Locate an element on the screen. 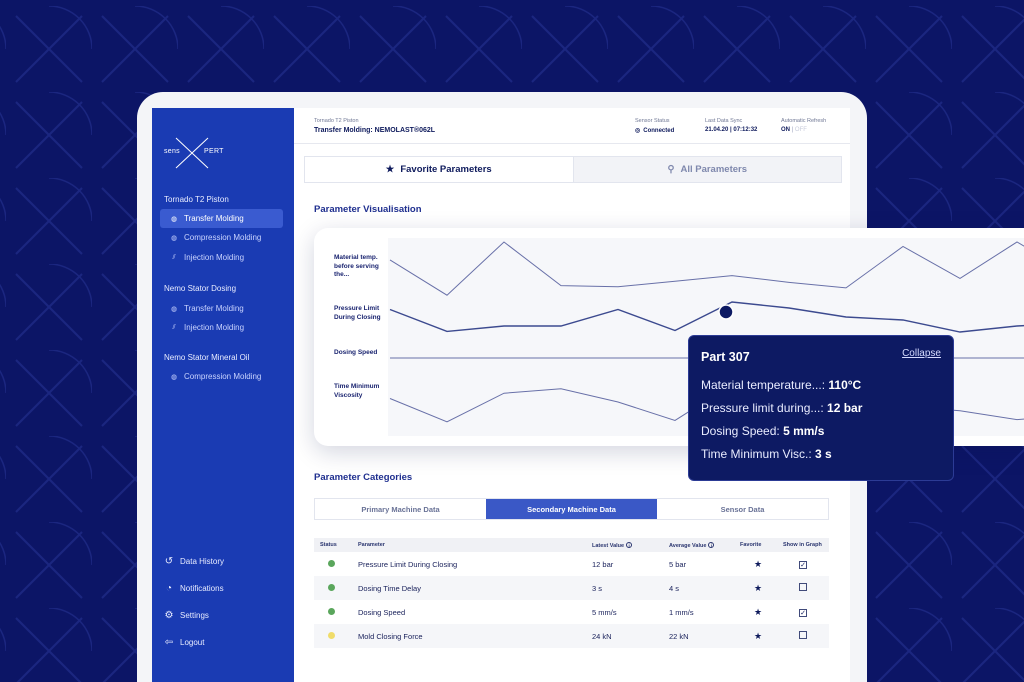 This screenshot has height=682, width=1024. last-sync-label: Last Data Sync is located at coordinates (724, 121).